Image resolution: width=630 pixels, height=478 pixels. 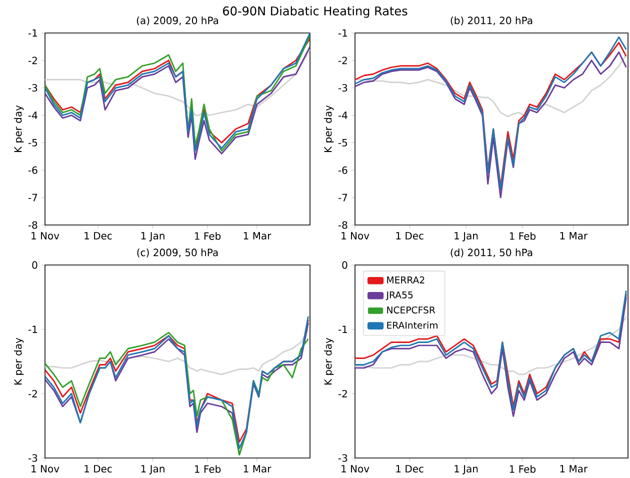 I want to click on legend-label: ERAInterim, so click(x=412, y=325).